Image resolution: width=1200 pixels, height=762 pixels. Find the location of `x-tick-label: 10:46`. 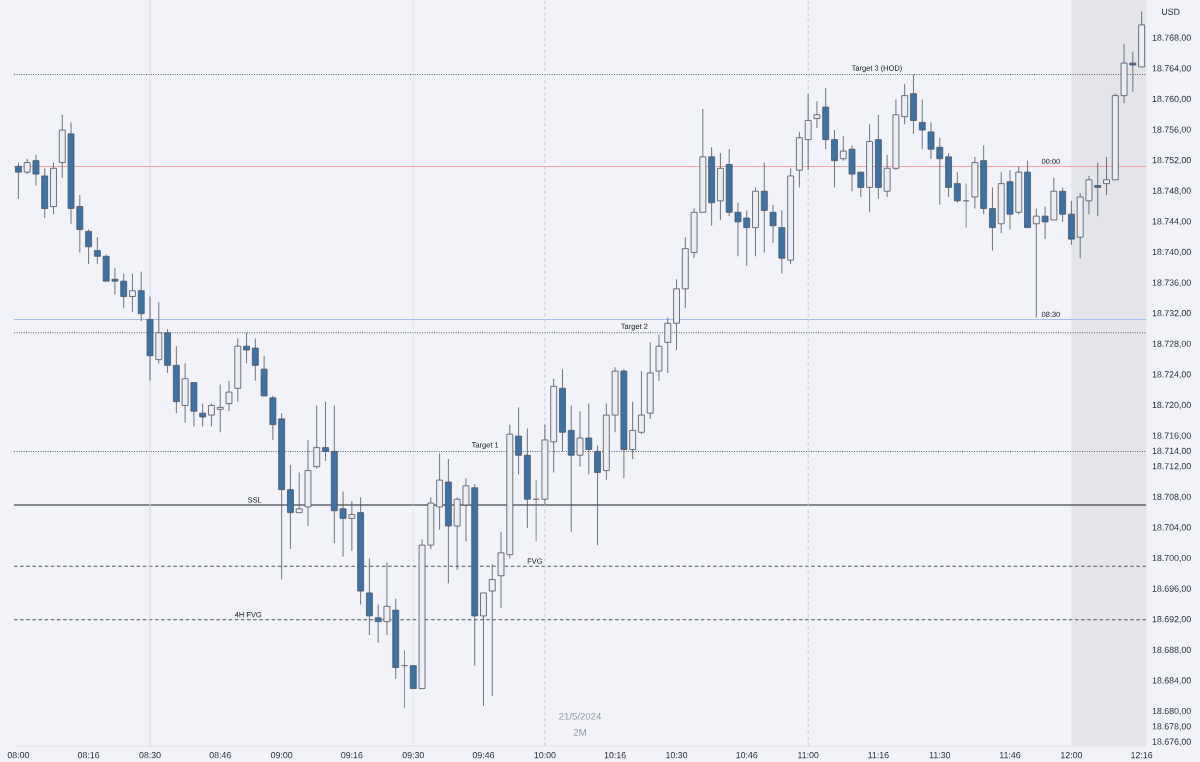

x-tick-label: 10:46 is located at coordinates (747, 755).